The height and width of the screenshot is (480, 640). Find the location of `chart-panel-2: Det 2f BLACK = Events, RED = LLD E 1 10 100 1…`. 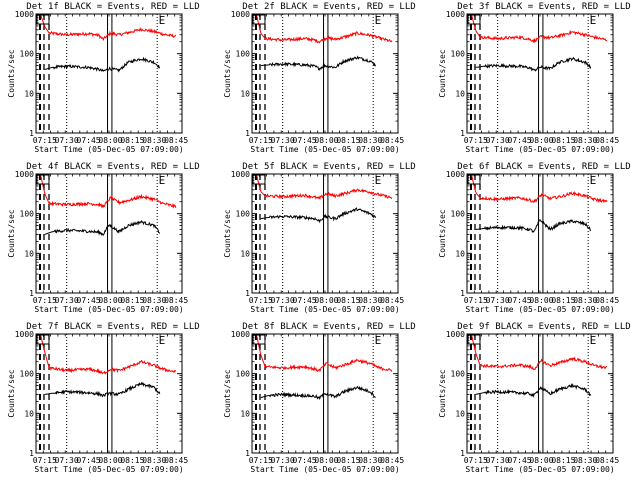

chart-panel-2: Det 2f BLACK = Events, RED = LLD E 1 10 100 1… is located at coordinates (319, 78).